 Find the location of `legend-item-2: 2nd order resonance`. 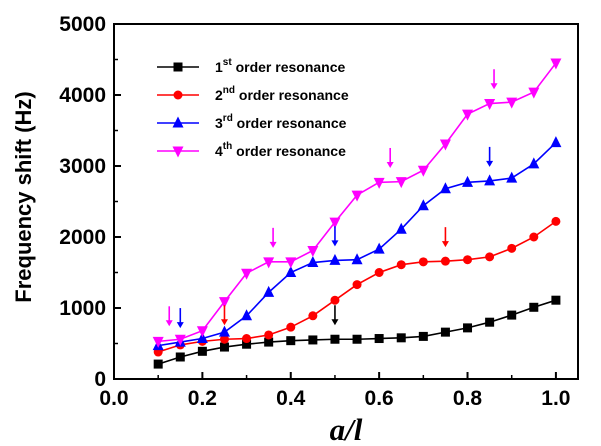

legend-item-2: 2nd order resonance is located at coordinates (253, 94).